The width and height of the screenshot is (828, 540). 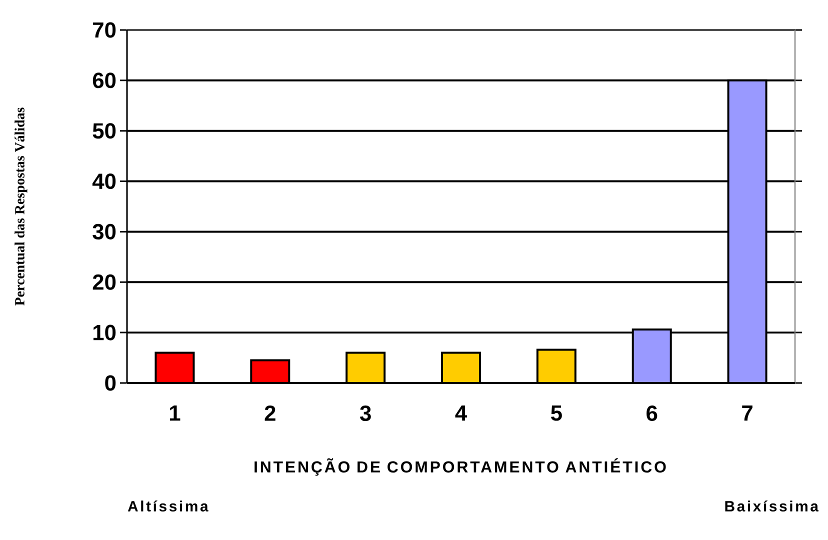 I want to click on y-tick-label: 50, so click(x=104, y=131).